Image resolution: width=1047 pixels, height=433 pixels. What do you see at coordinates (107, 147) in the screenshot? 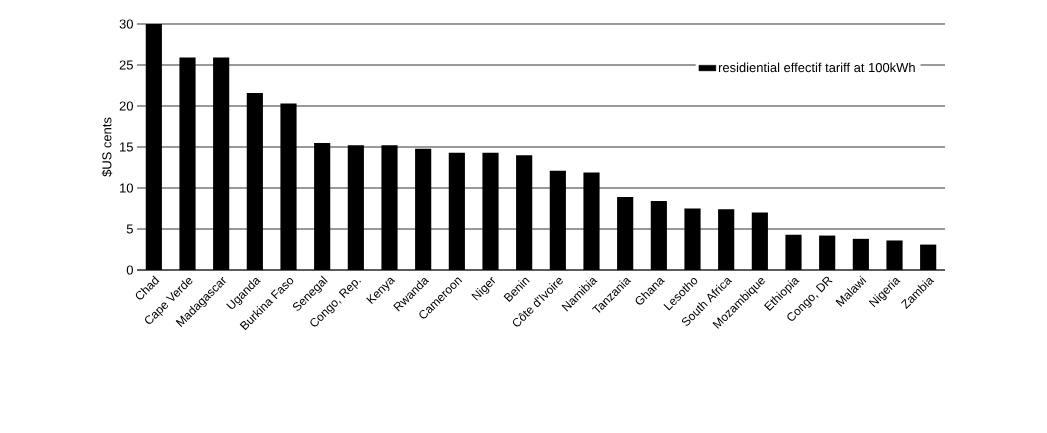
I see `y-axis-title: $US cents` at bounding box center [107, 147].